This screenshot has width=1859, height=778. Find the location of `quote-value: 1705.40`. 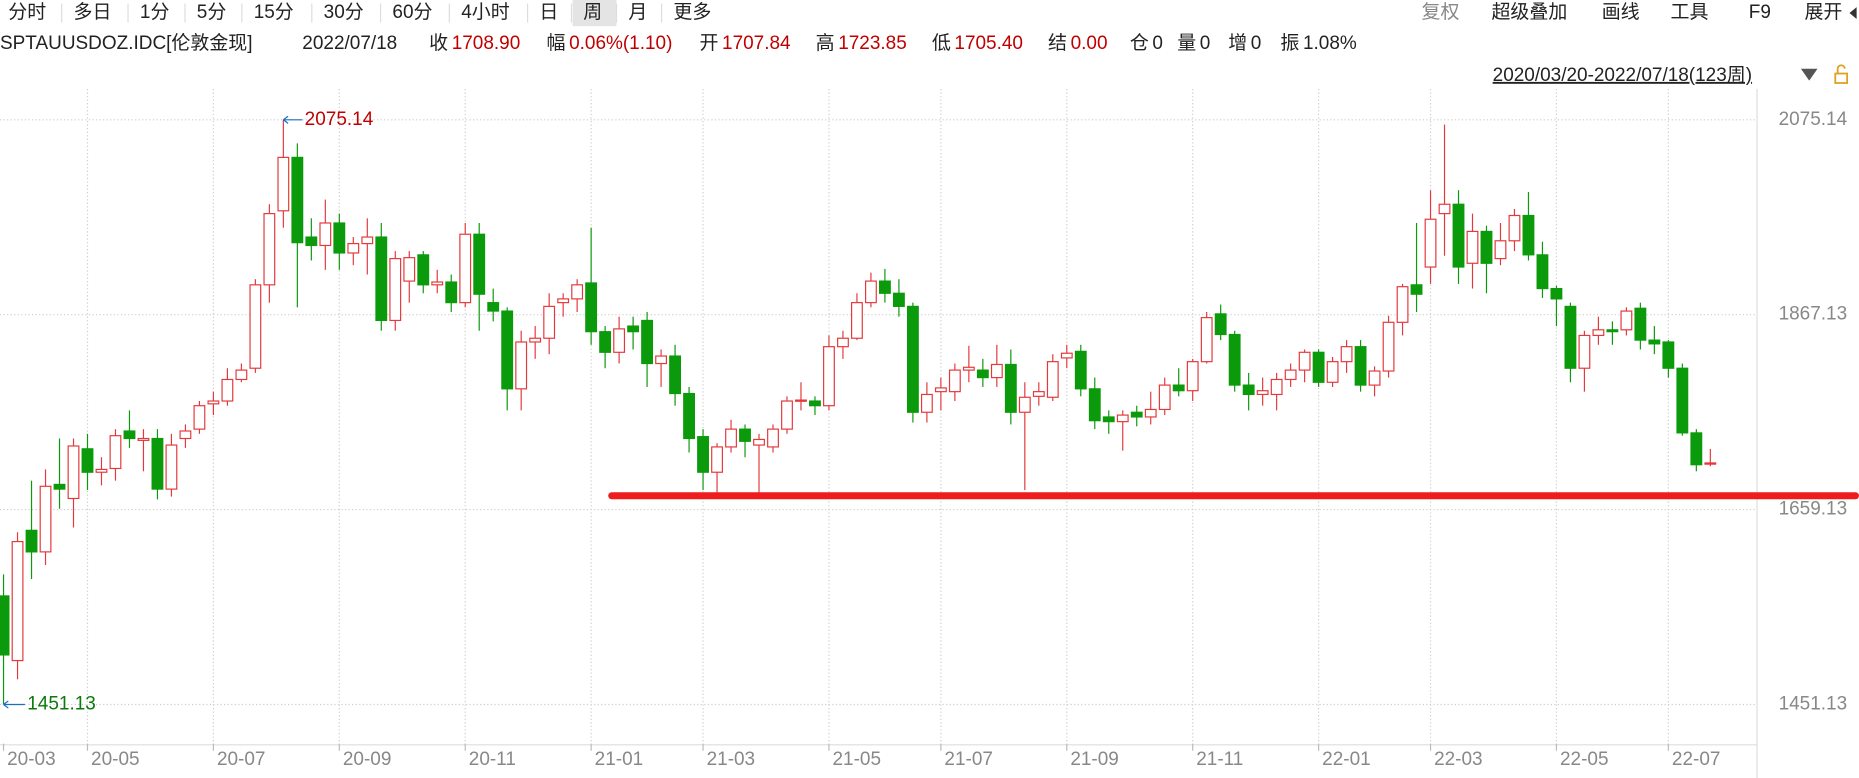

quote-value: 1705.40 is located at coordinates (988, 43).